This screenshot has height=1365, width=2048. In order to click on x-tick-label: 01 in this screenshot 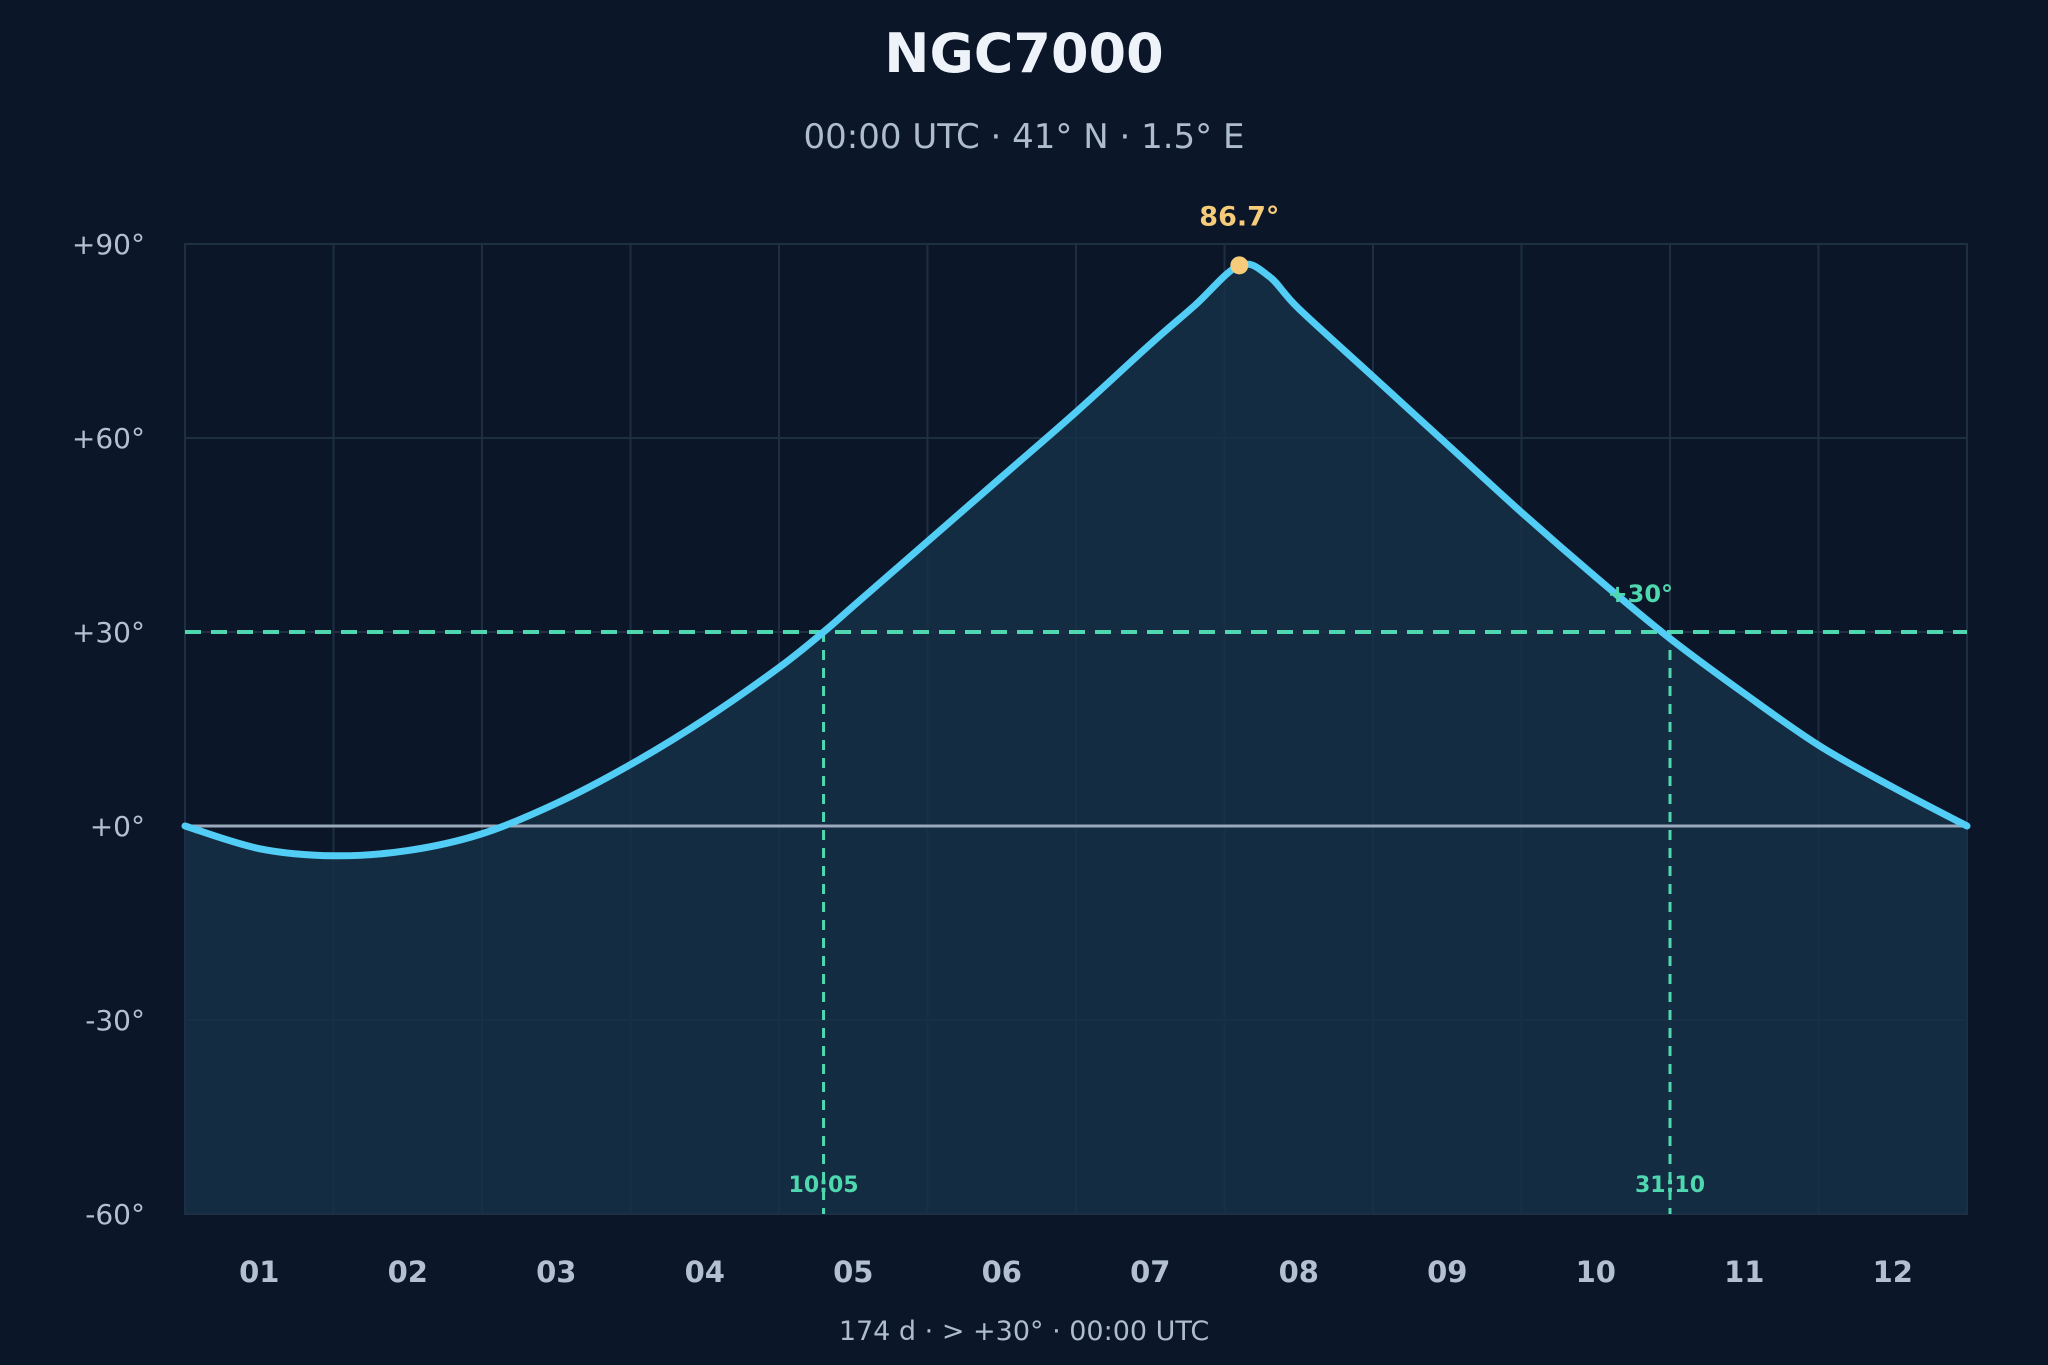, I will do `click(259, 1272)`.